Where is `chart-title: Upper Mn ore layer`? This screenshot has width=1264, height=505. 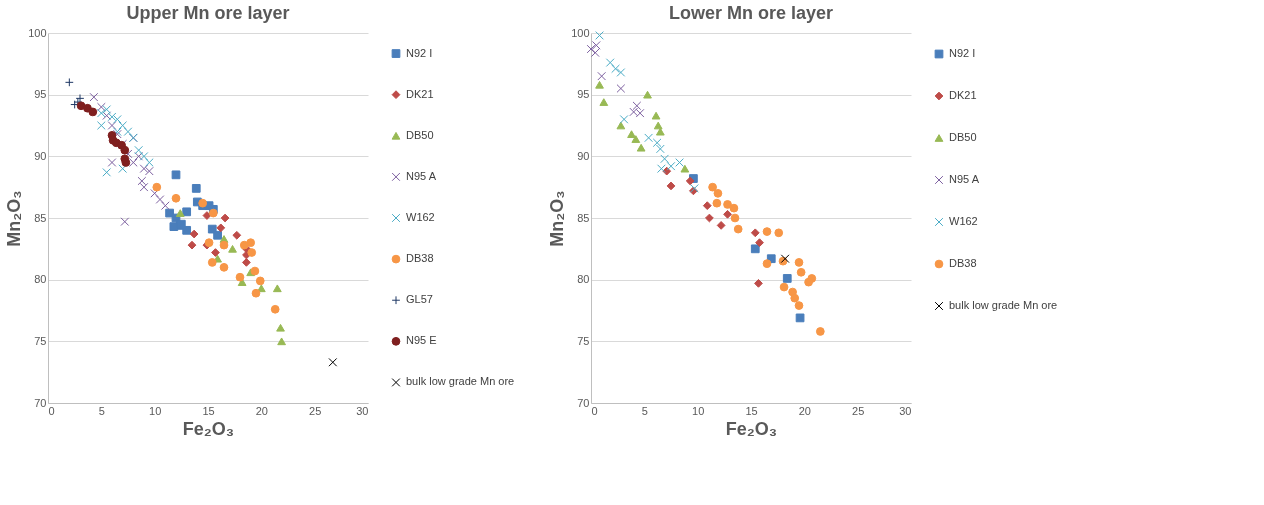
chart-title: Upper Mn ore layer is located at coordinates (208, 13).